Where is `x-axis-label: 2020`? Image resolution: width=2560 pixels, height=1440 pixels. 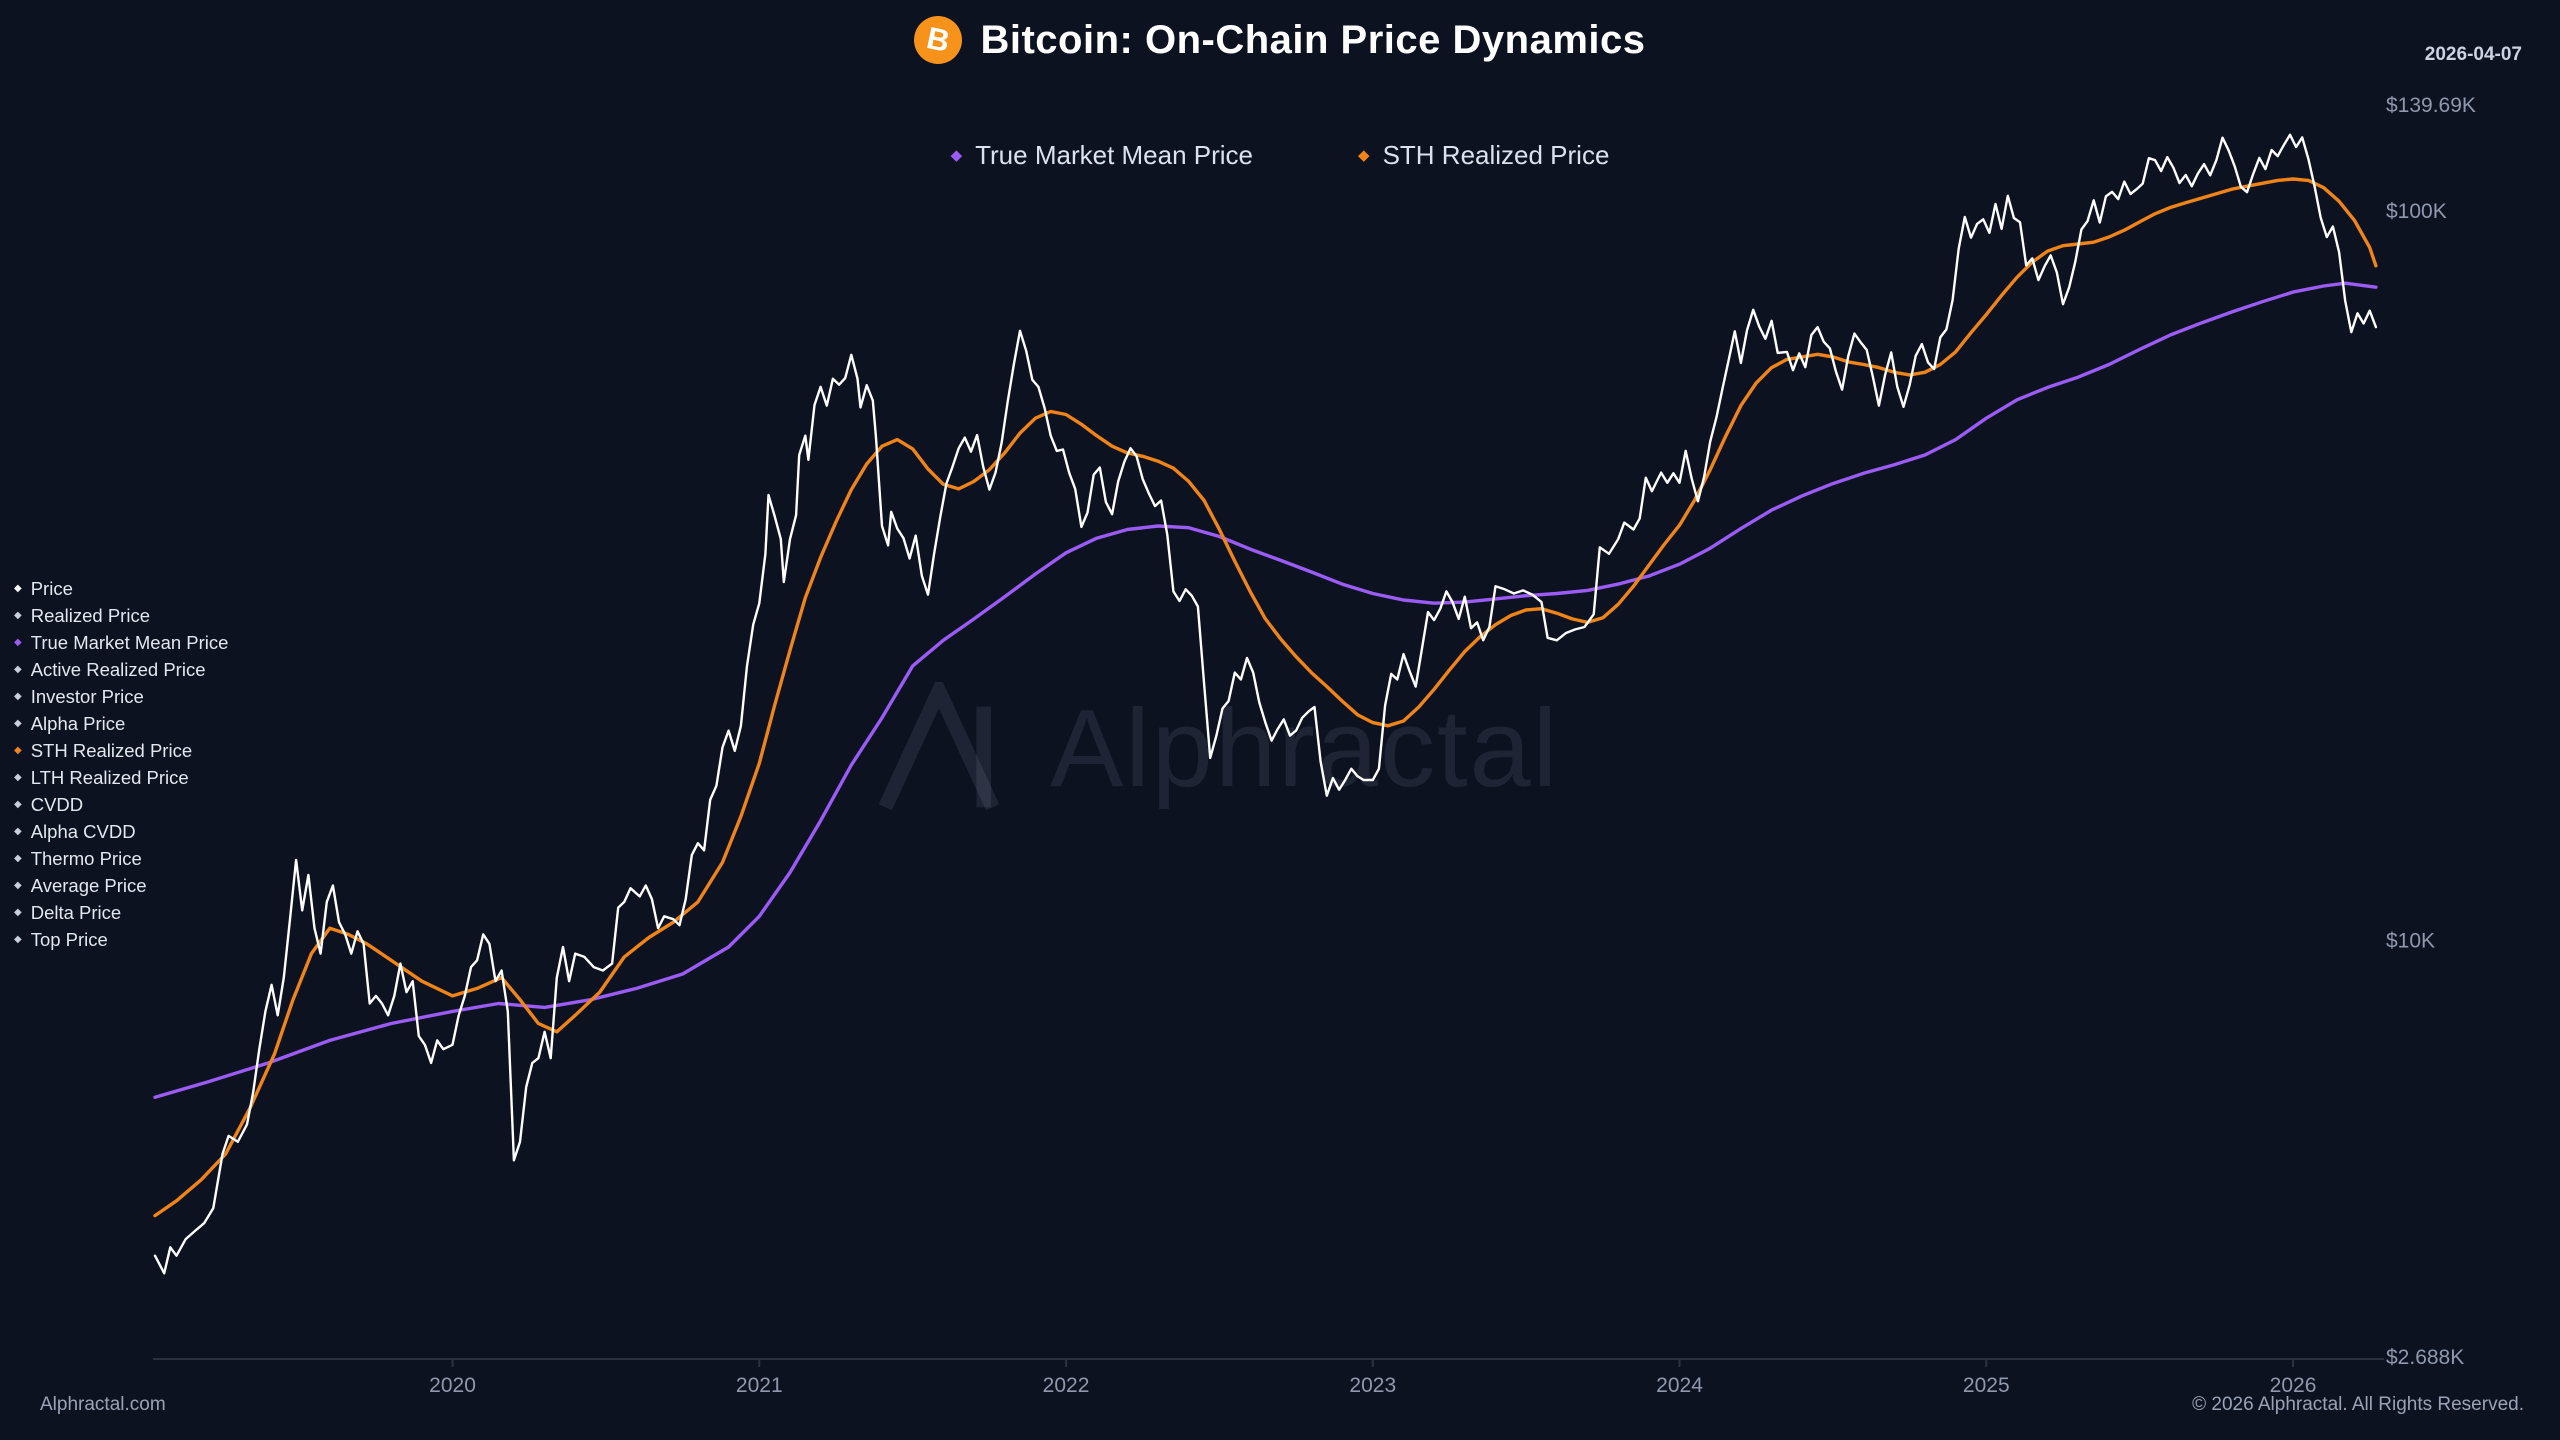 x-axis-label: 2020 is located at coordinates (452, 1385).